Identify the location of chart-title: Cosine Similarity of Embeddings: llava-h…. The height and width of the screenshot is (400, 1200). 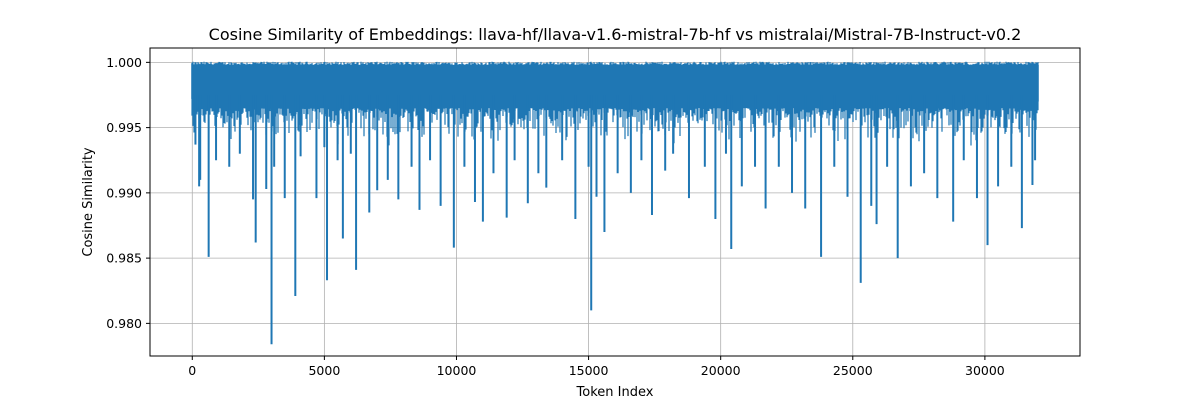
(615, 34).